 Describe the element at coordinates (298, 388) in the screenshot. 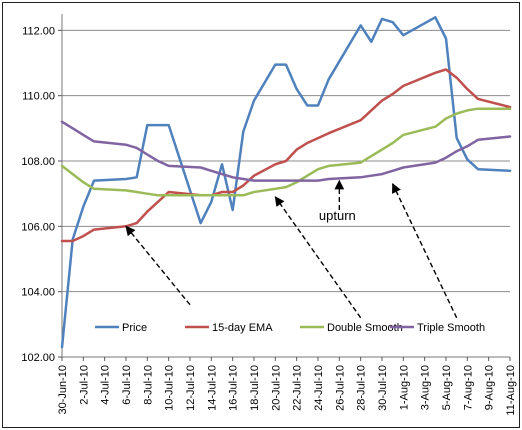

I see `x-tick-label: 22-Jul-10` at that location.